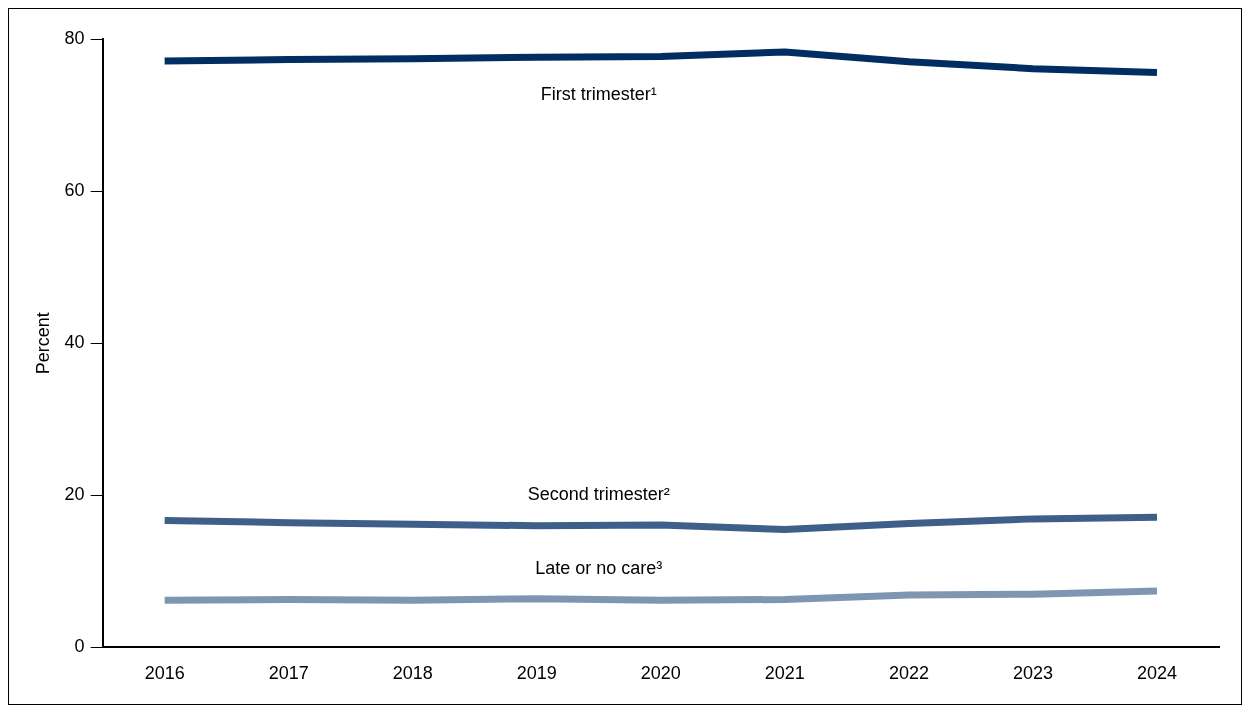  I want to click on y-tick-label: 80, so click(74, 37).